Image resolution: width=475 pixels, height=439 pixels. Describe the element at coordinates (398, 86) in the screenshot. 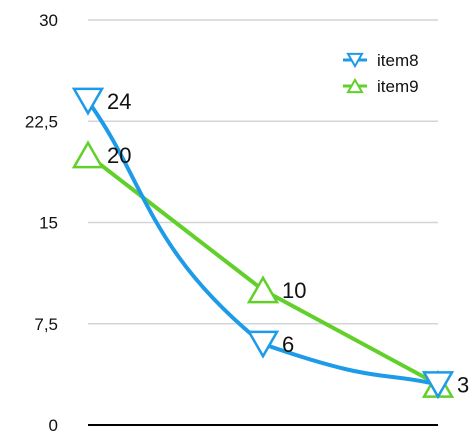

I see `legend-label: item9` at that location.